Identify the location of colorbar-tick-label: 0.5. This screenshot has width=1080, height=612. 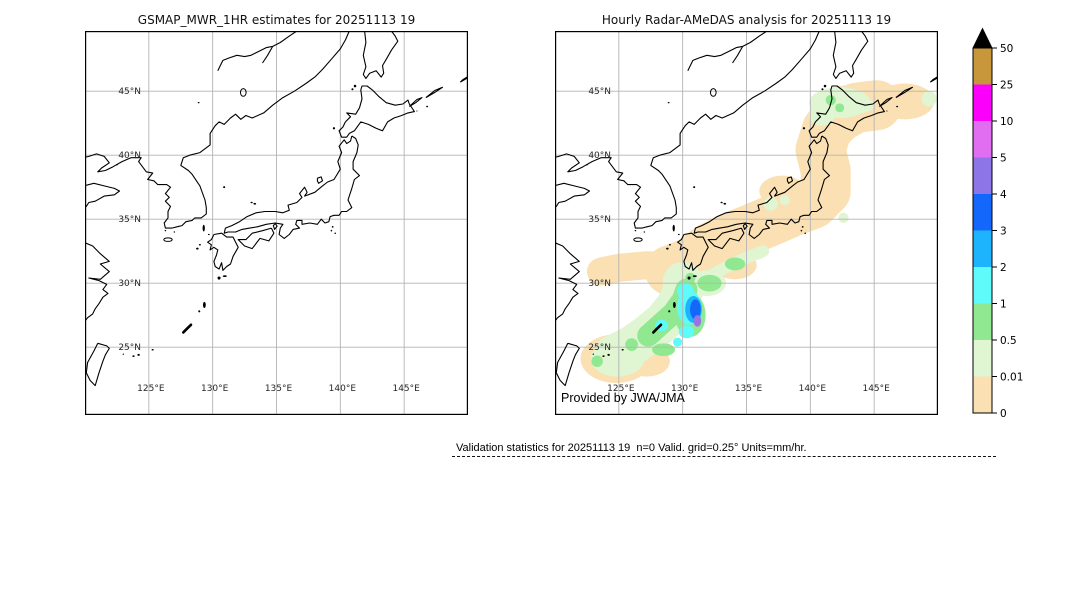
(1008, 341).